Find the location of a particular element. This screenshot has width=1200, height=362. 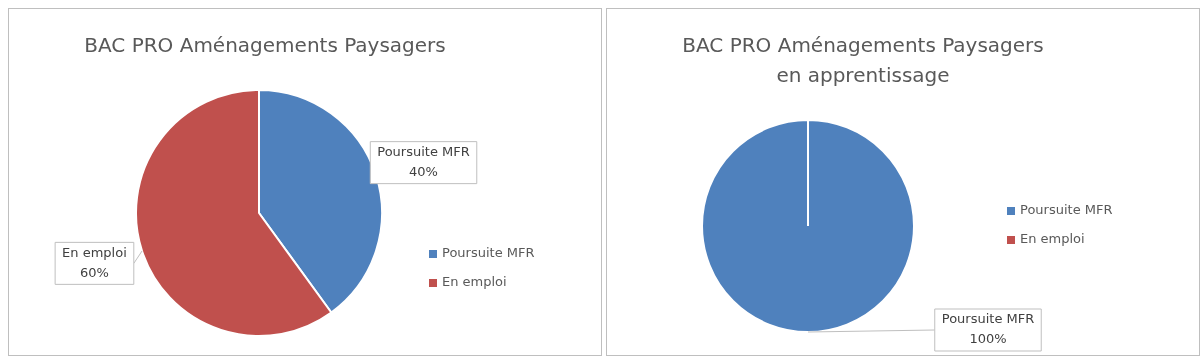

chart-title: BAC PRO Aménagements Paysagers en apprentissage is located at coordinates (863, 60).